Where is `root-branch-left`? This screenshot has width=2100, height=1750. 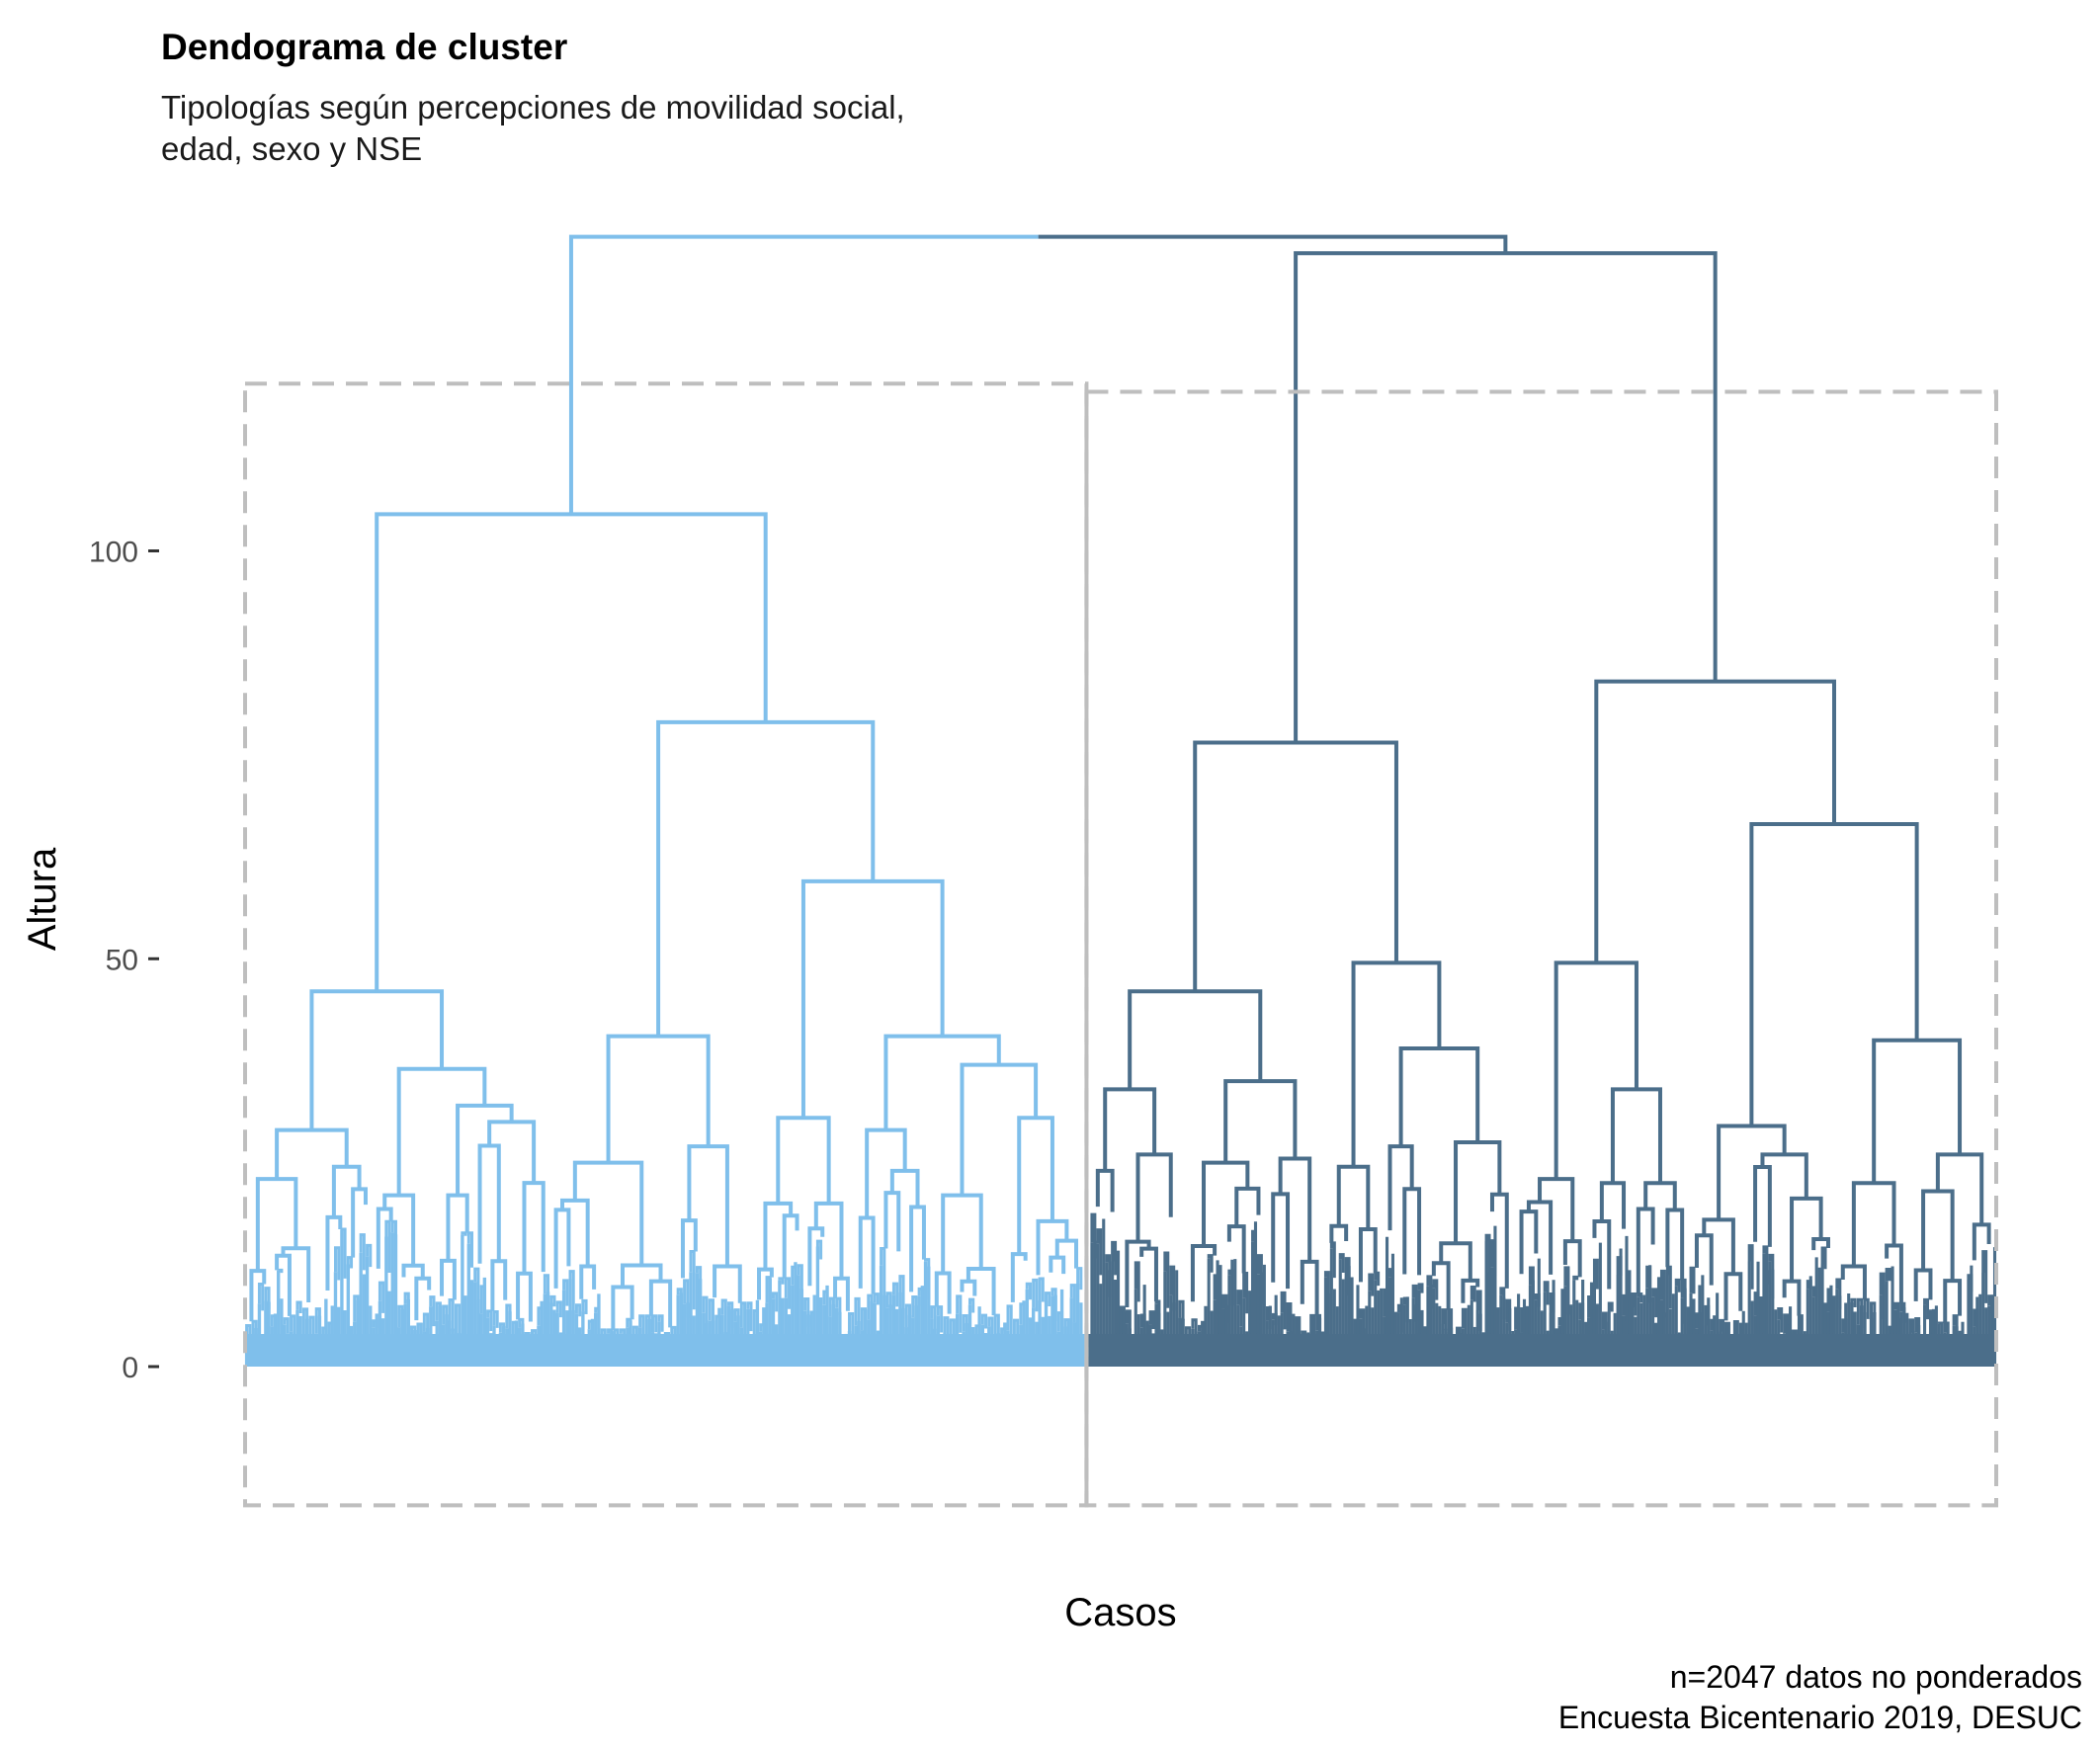
root-branch-left is located at coordinates (803, 374).